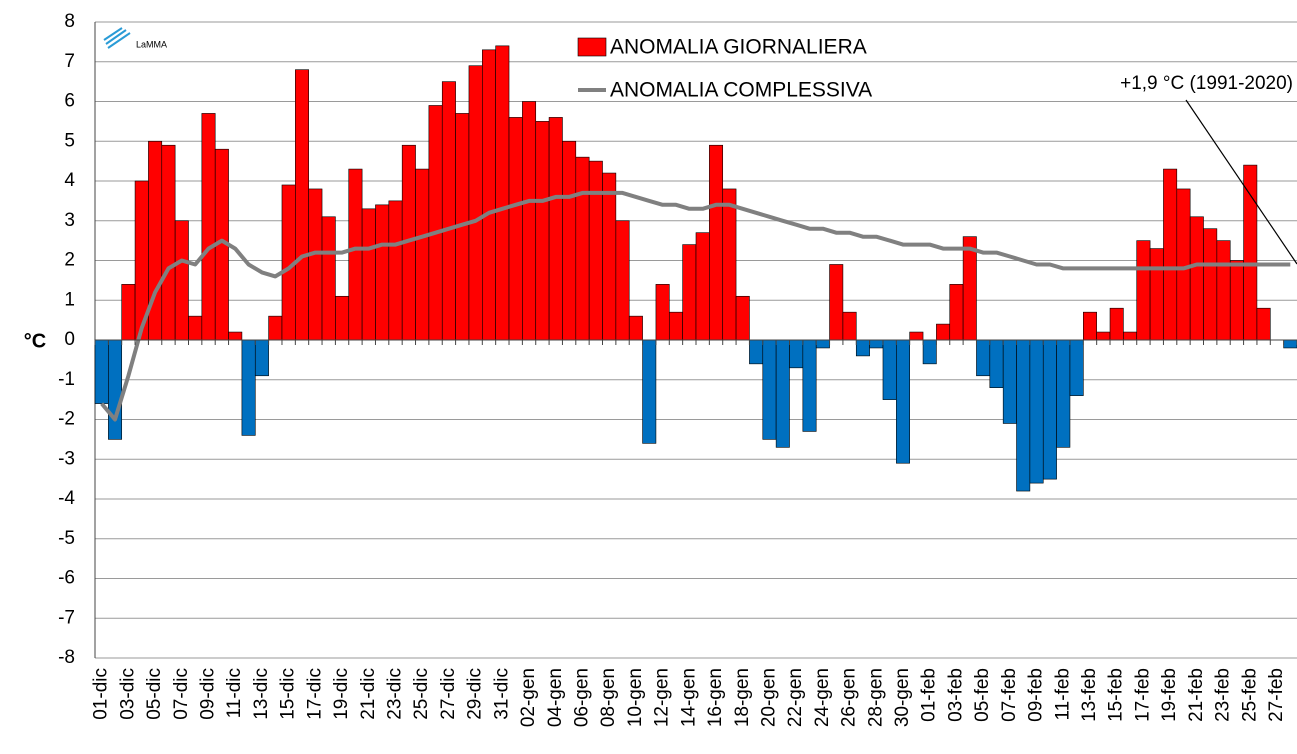 This screenshot has height=754, width=1297. What do you see at coordinates (902, 697) in the screenshot?
I see `x-tick-label: 30-gen` at bounding box center [902, 697].